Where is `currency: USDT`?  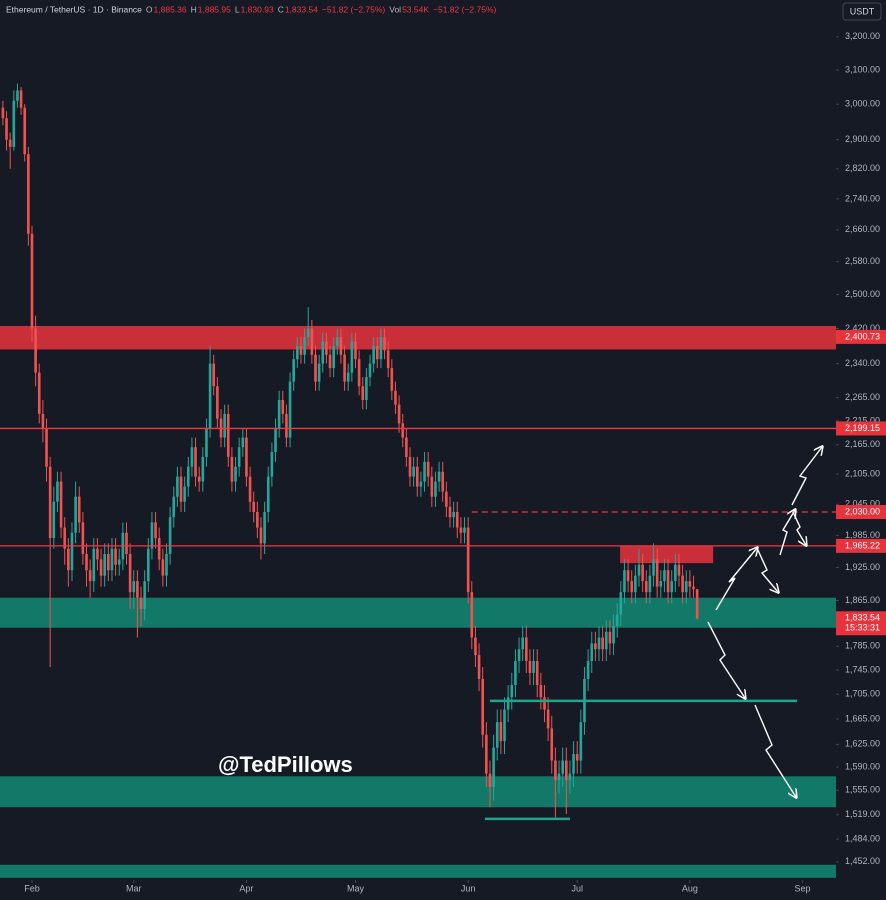 currency: USDT is located at coordinates (862, 11).